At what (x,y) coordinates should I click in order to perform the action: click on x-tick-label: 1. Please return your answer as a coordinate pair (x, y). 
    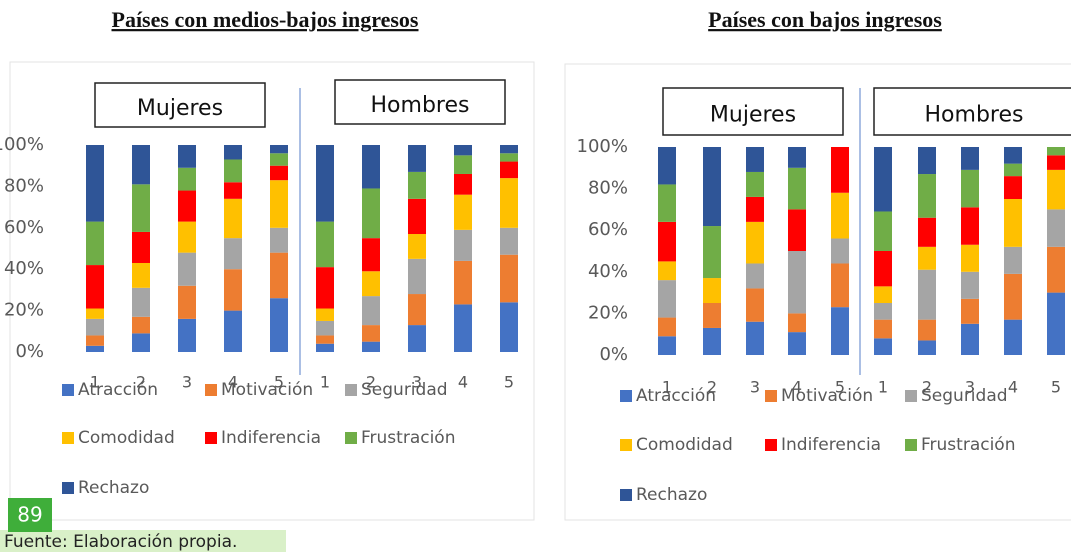
    Looking at the image, I should click on (95, 382).